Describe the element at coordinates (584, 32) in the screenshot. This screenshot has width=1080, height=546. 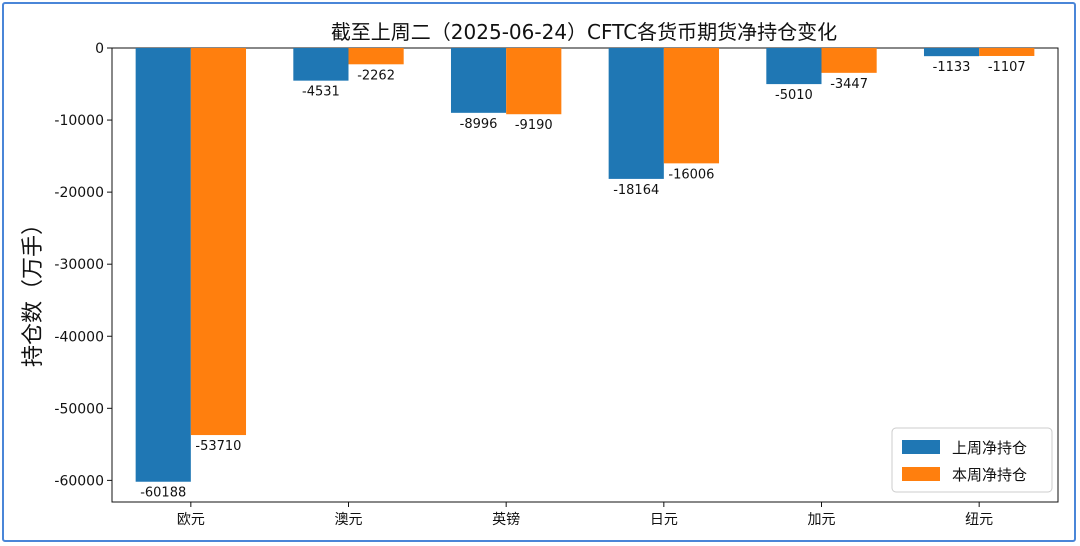
I see `chart-title: 截至上周二（2025-06-24）CFTC各货币期货净持仓变化` at that location.